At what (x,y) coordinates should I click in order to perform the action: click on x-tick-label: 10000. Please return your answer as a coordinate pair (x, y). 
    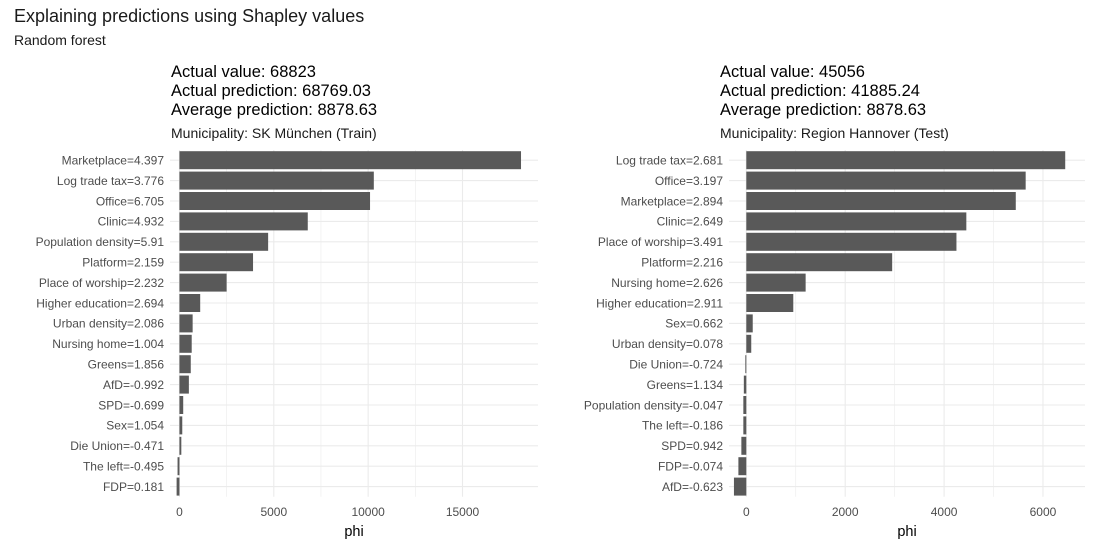
    Looking at the image, I should click on (368, 512).